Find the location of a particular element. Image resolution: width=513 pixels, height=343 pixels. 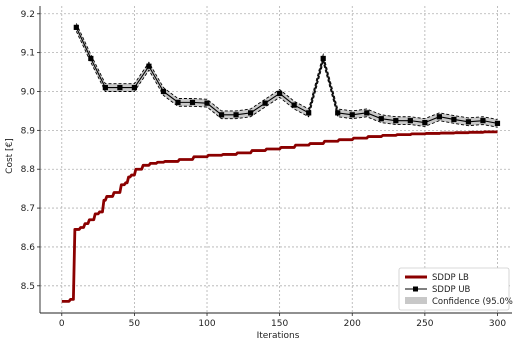

x-axis-label: Iterations is located at coordinates (278, 336).